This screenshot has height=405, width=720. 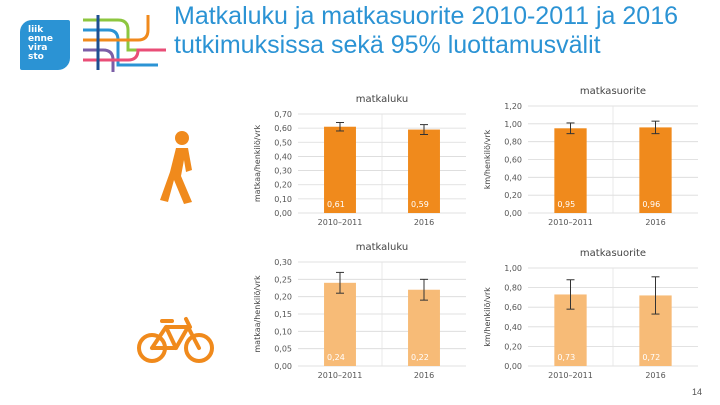 What do you see at coordinates (283, 114) in the screenshot?
I see `y-tick-label: 0,70` at bounding box center [283, 114].